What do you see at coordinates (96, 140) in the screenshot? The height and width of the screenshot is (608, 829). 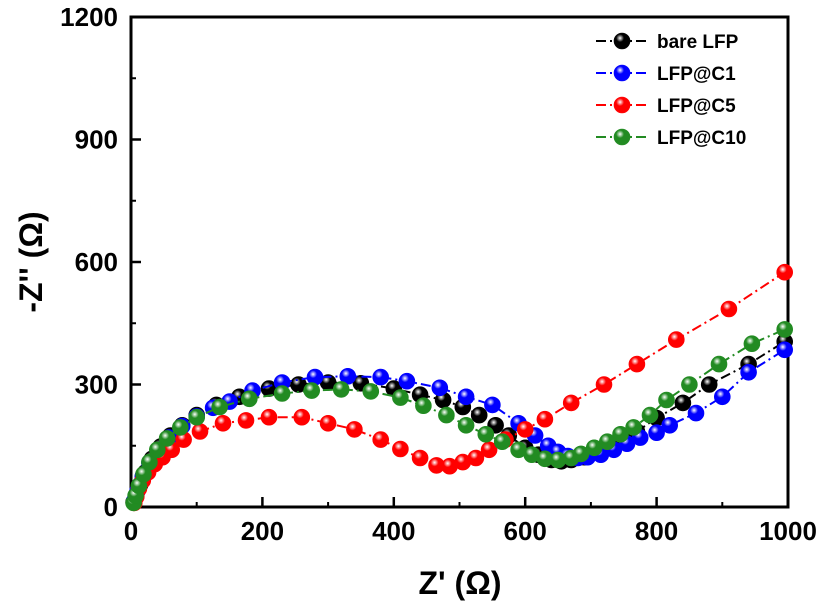 I see `y-tick-label: 900` at bounding box center [96, 140].